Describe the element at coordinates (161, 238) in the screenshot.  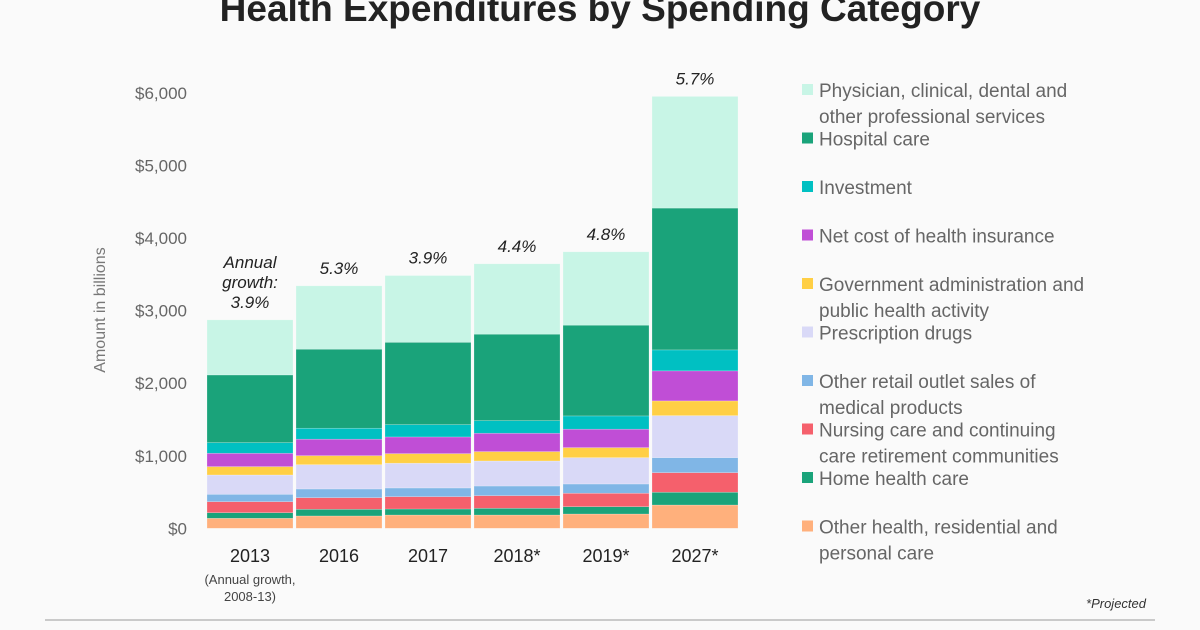
I see `y-tick-label: $4,000` at that location.